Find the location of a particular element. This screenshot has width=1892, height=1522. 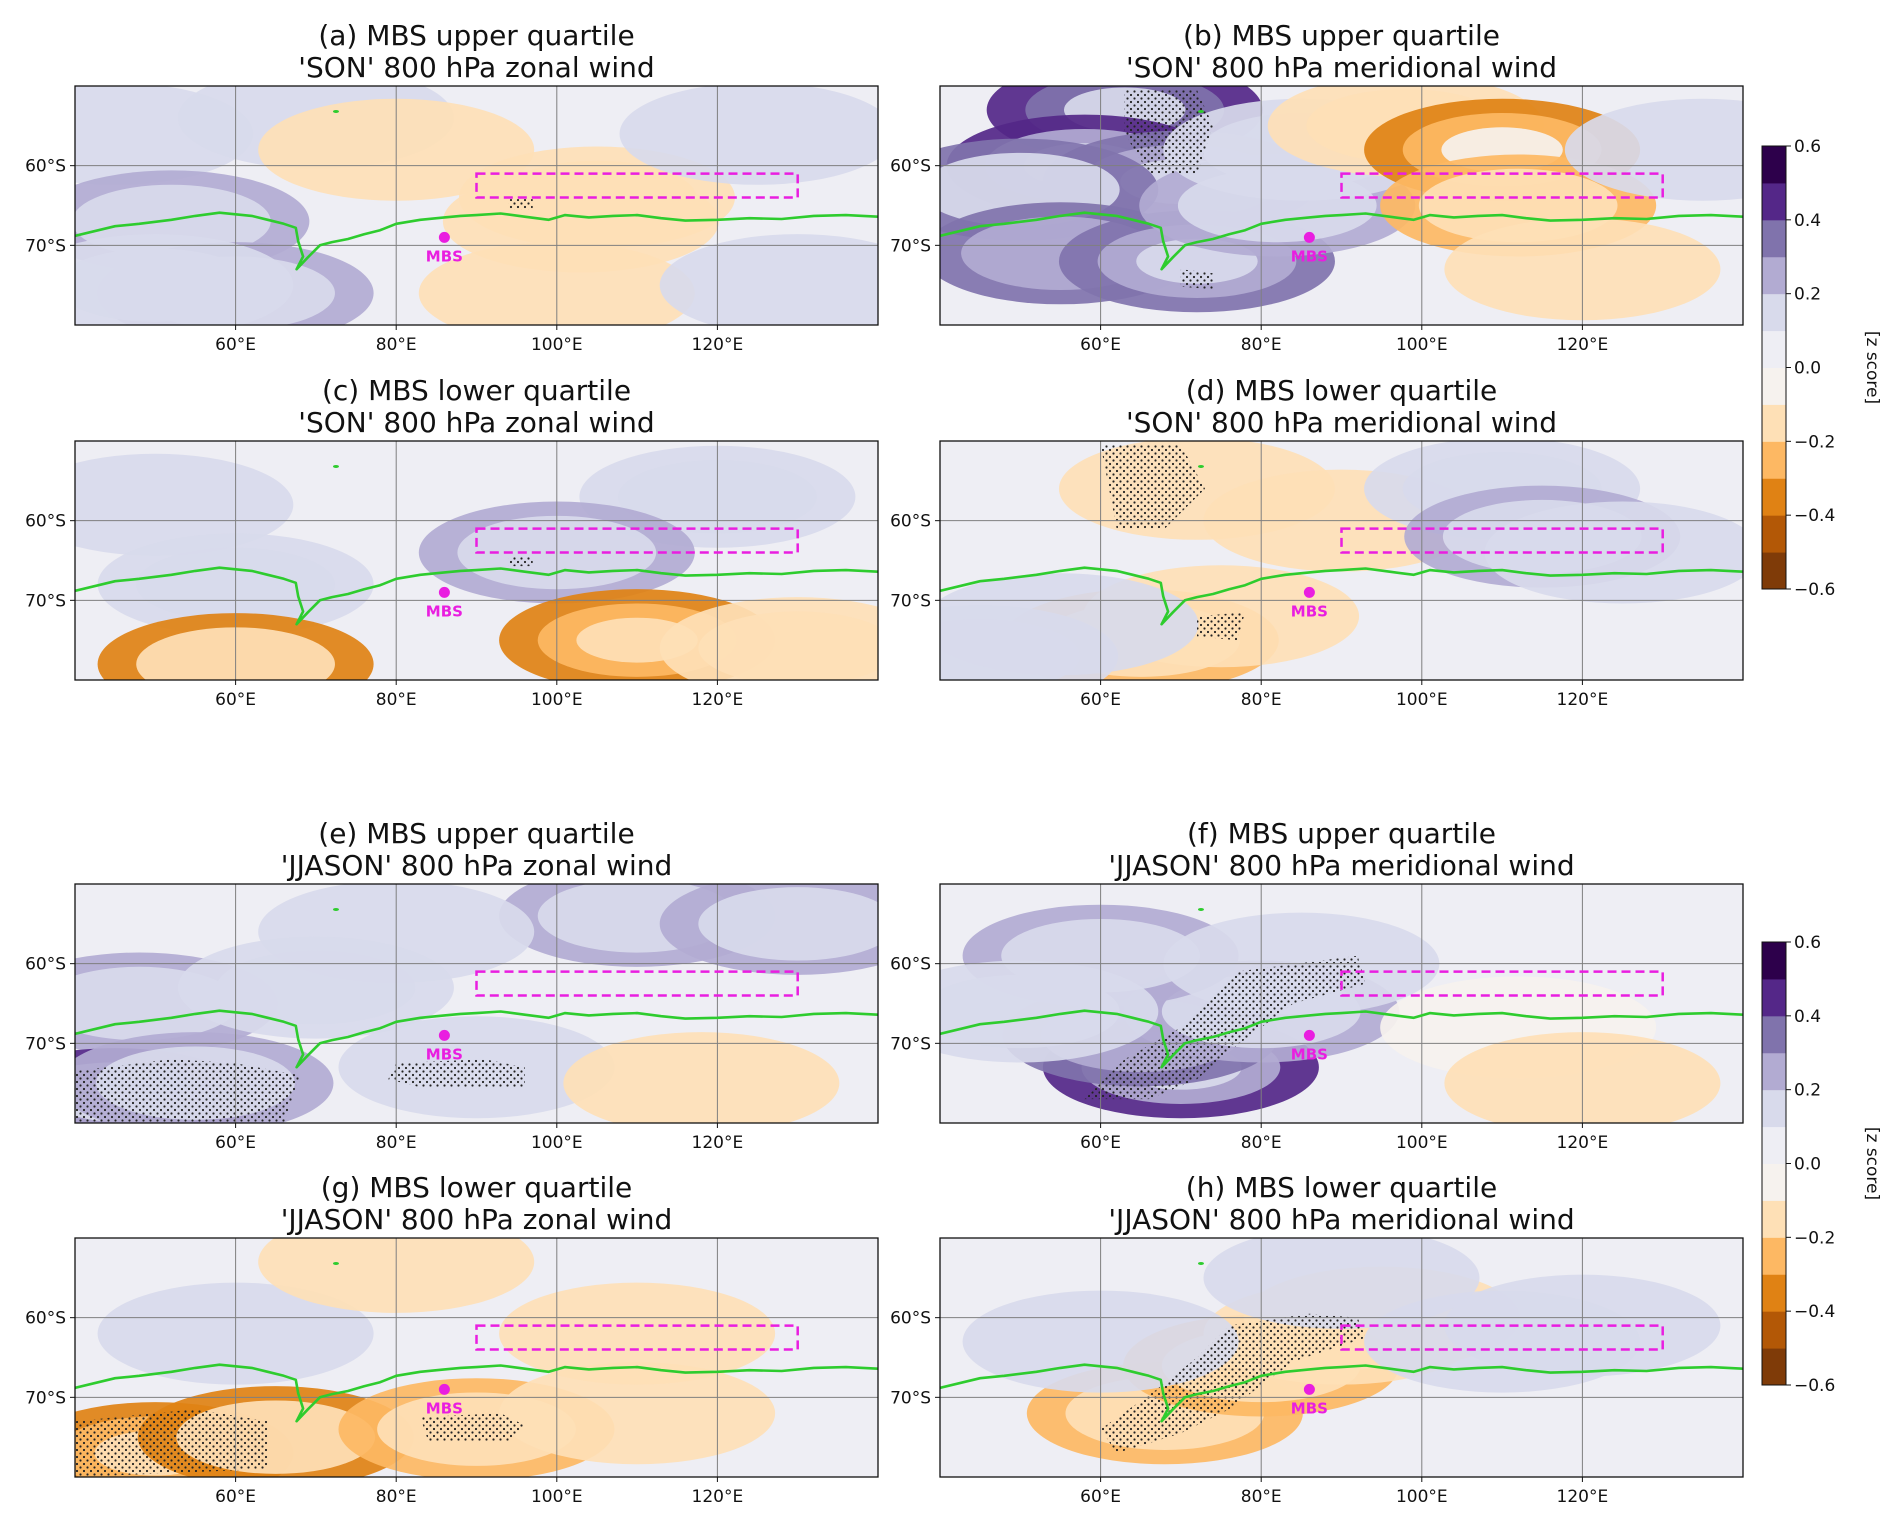

colorbar-label: [z score] is located at coordinates (1872, 367).